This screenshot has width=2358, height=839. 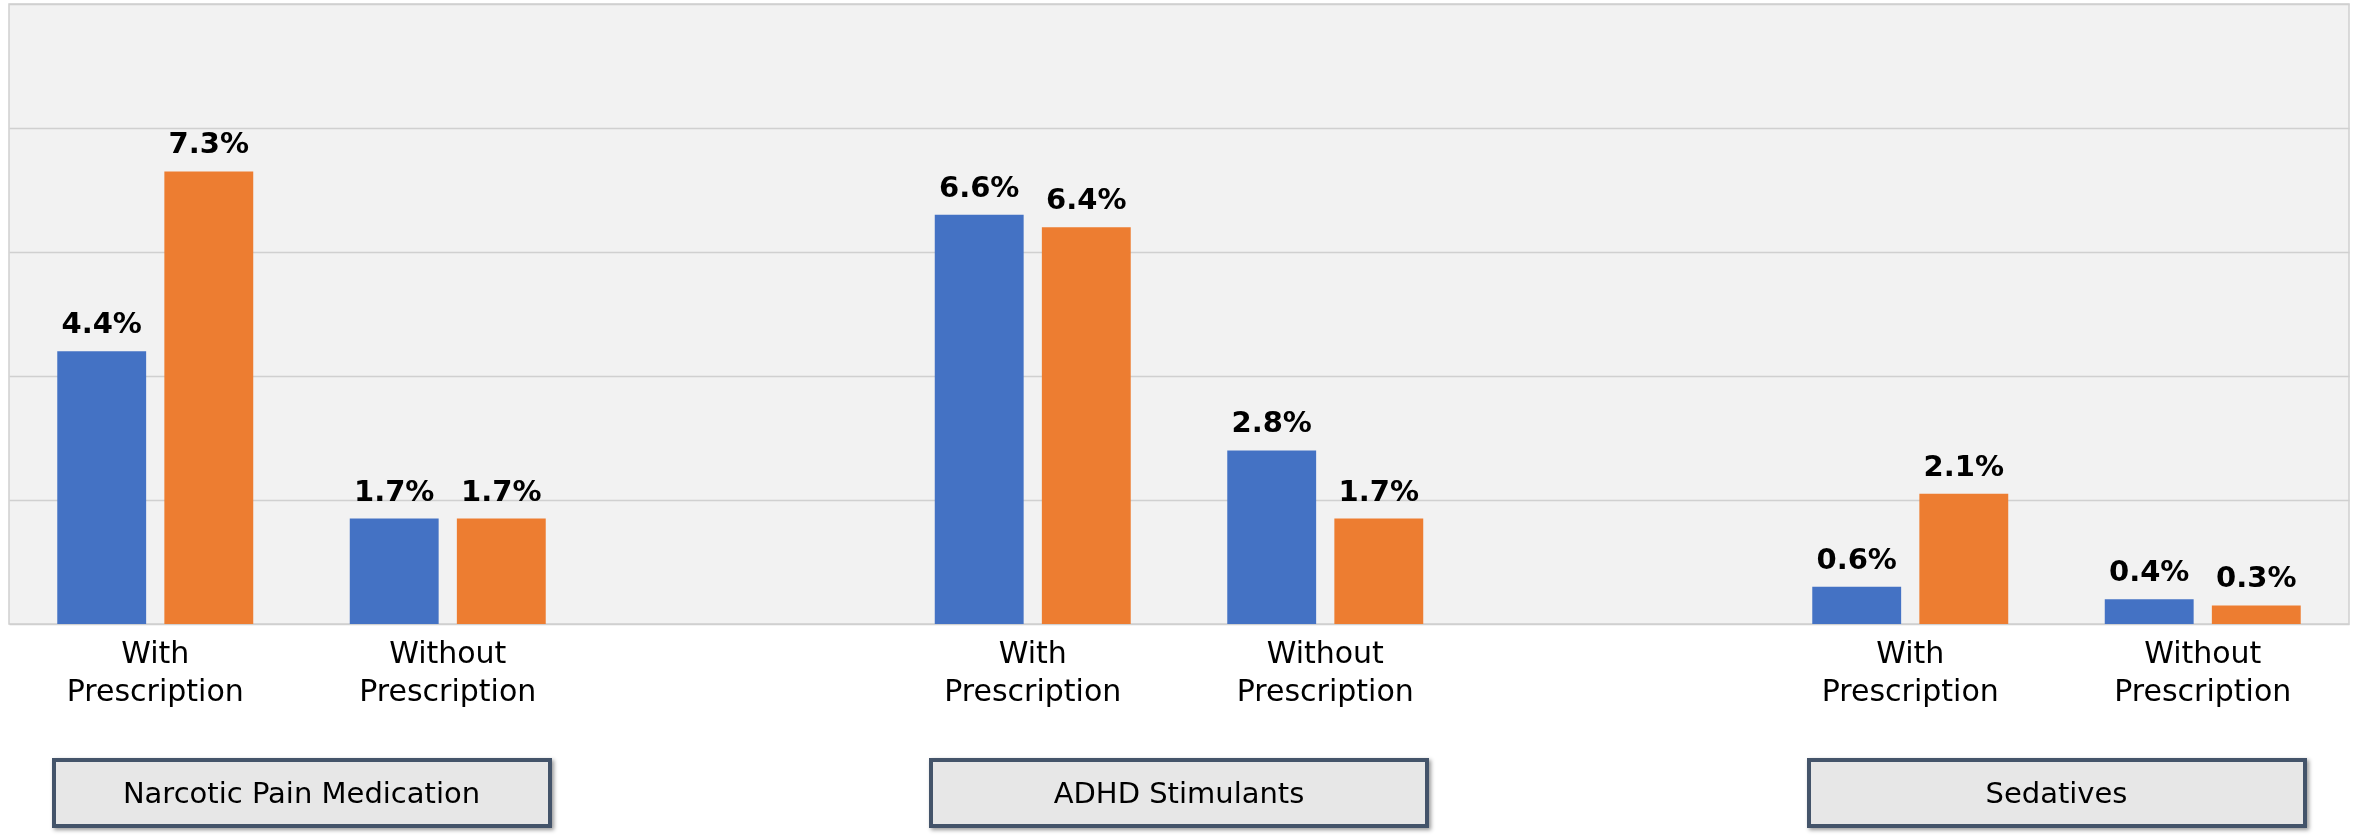 I want to click on data-label: 2.8%, so click(x=1271, y=422).